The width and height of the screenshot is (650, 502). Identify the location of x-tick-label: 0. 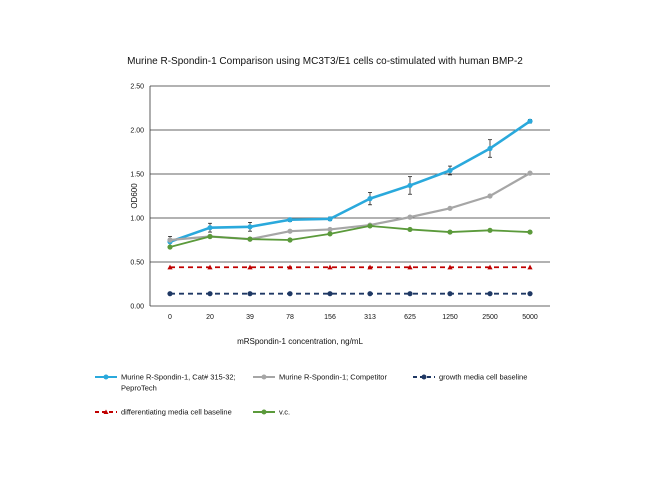
(170, 317).